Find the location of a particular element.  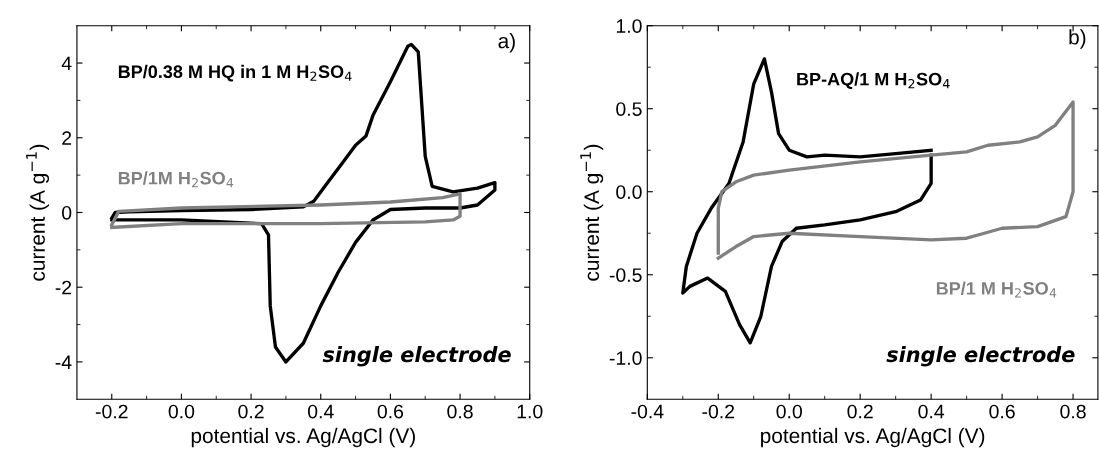

y-tick-label: 2 is located at coordinates (67, 138).